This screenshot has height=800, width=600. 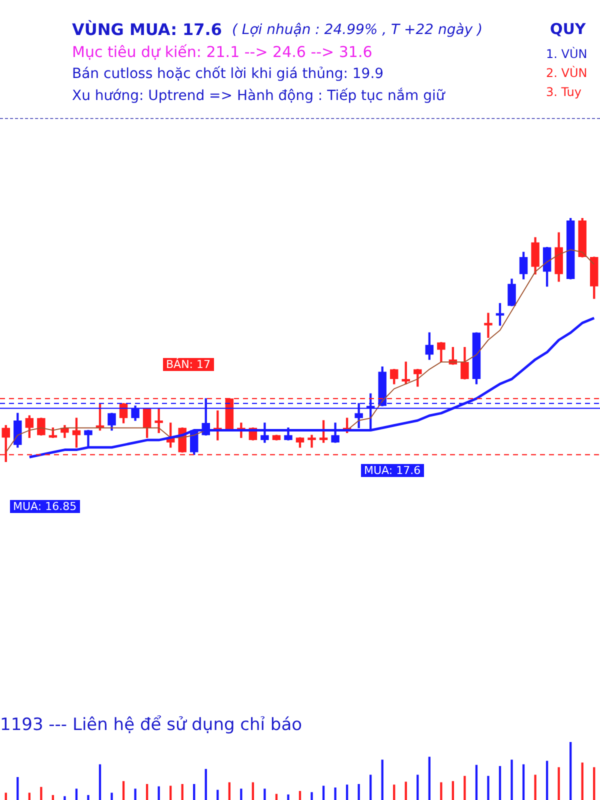 I want to click on text: 1. VÙN, so click(x=567, y=54).